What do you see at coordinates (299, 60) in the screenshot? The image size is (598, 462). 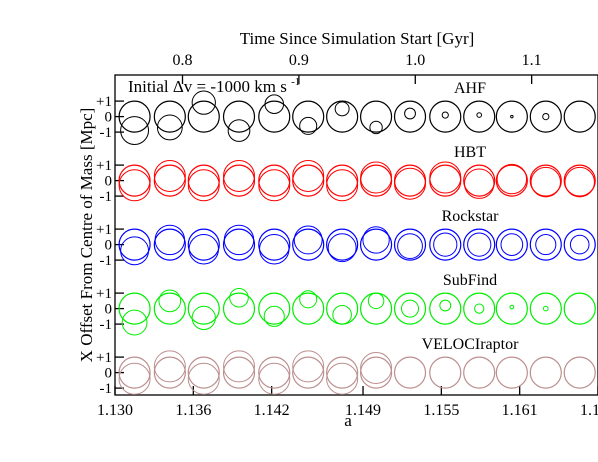 I see `top-tick-label: 0.9` at bounding box center [299, 60].